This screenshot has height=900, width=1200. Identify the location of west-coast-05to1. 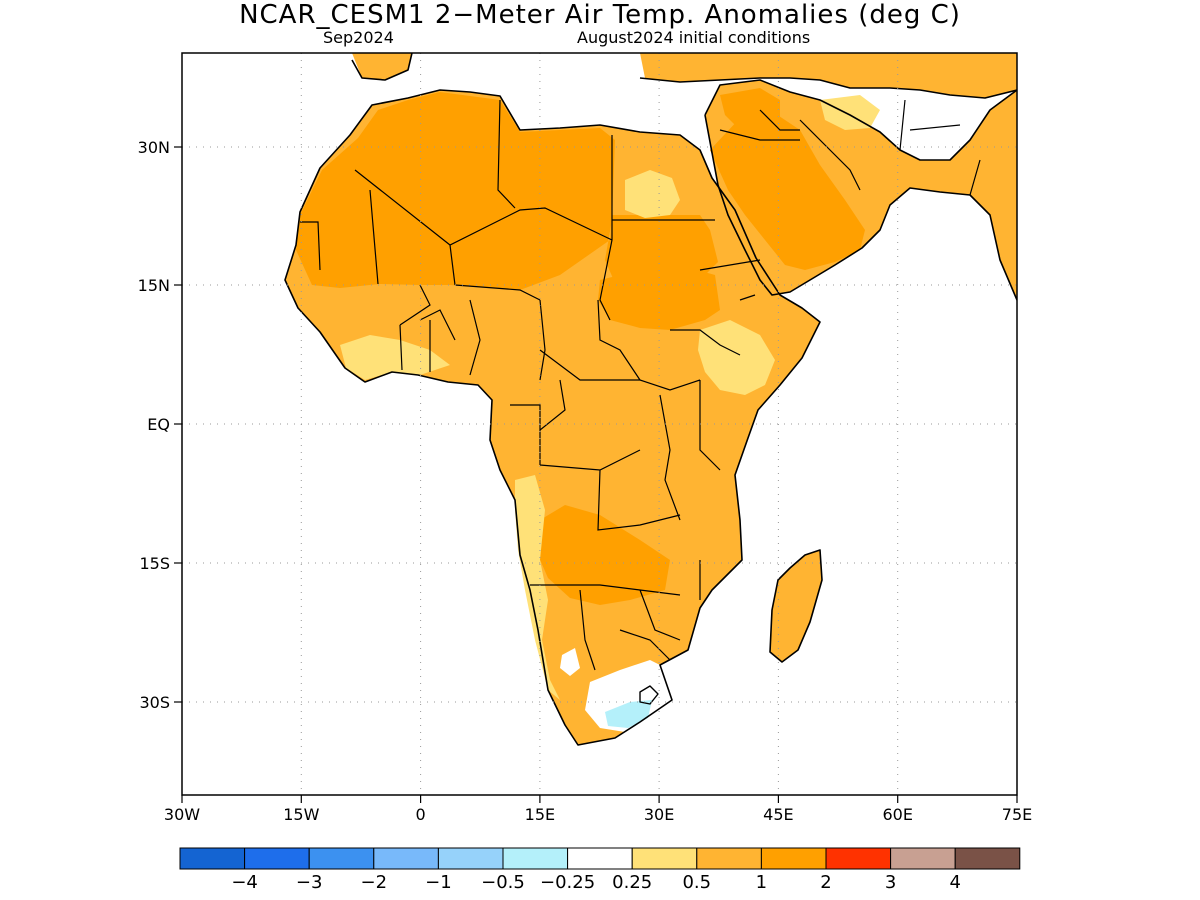
(537, 587).